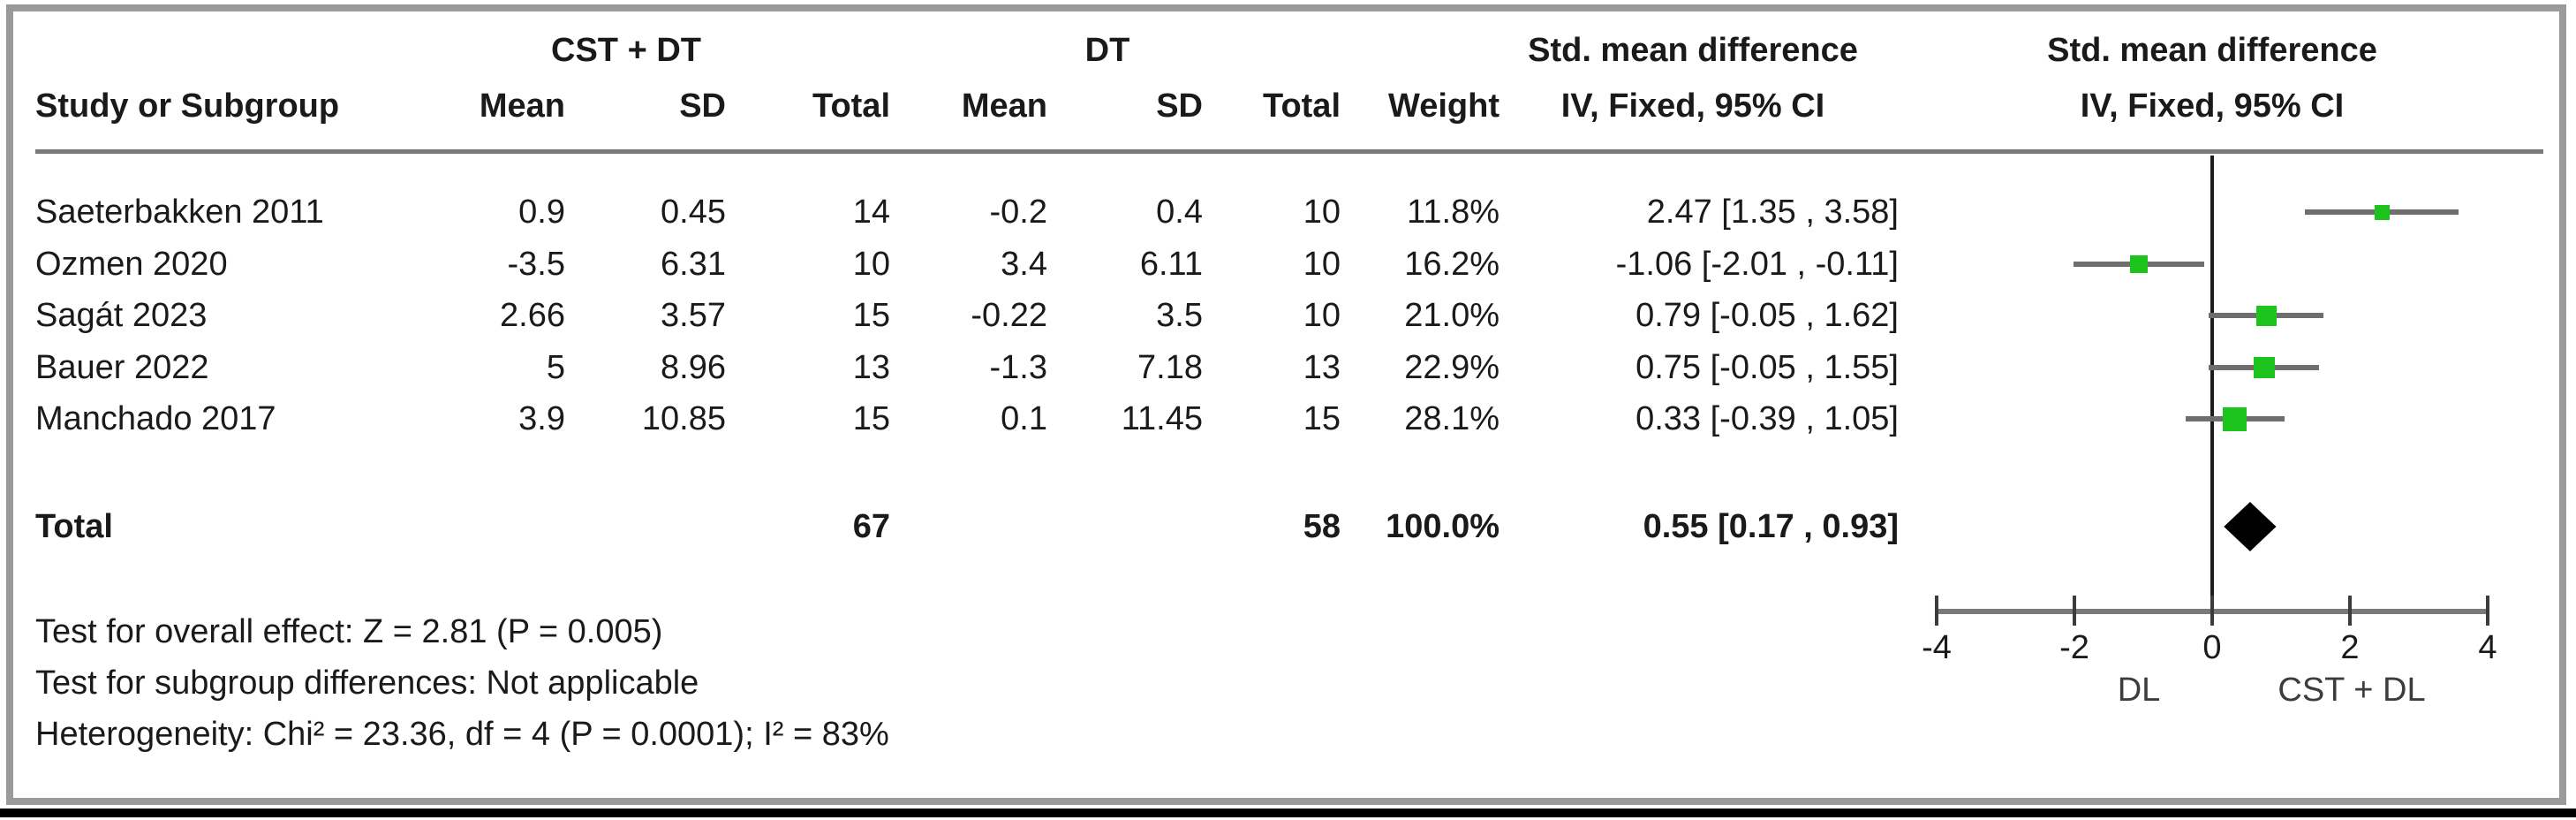 The height and width of the screenshot is (820, 2576). What do you see at coordinates (1322, 419) in the screenshot?
I see `dt-total: 15` at bounding box center [1322, 419].